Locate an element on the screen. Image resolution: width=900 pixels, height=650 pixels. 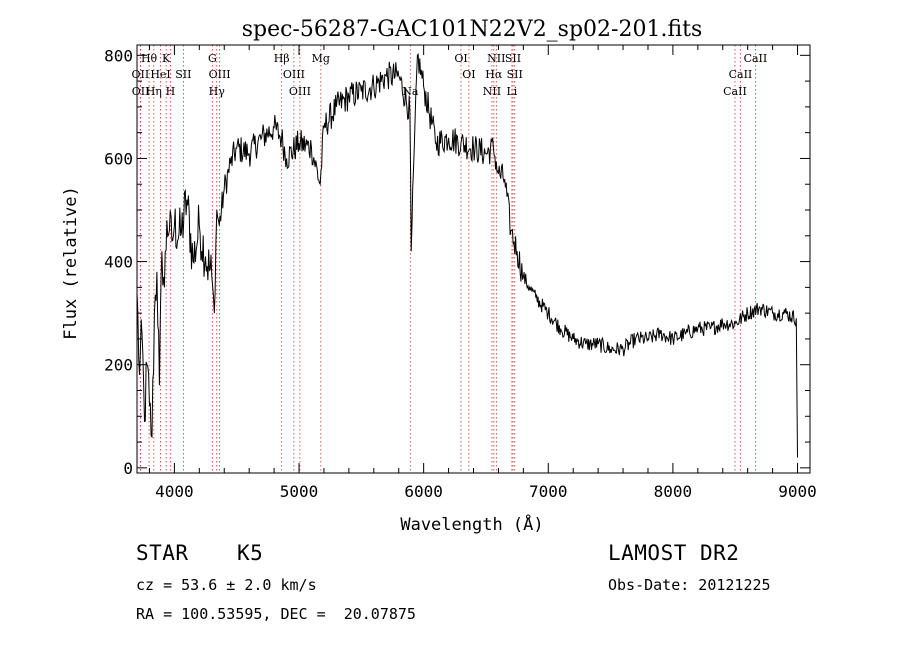
line-label-26: CaII is located at coordinates (735, 91).